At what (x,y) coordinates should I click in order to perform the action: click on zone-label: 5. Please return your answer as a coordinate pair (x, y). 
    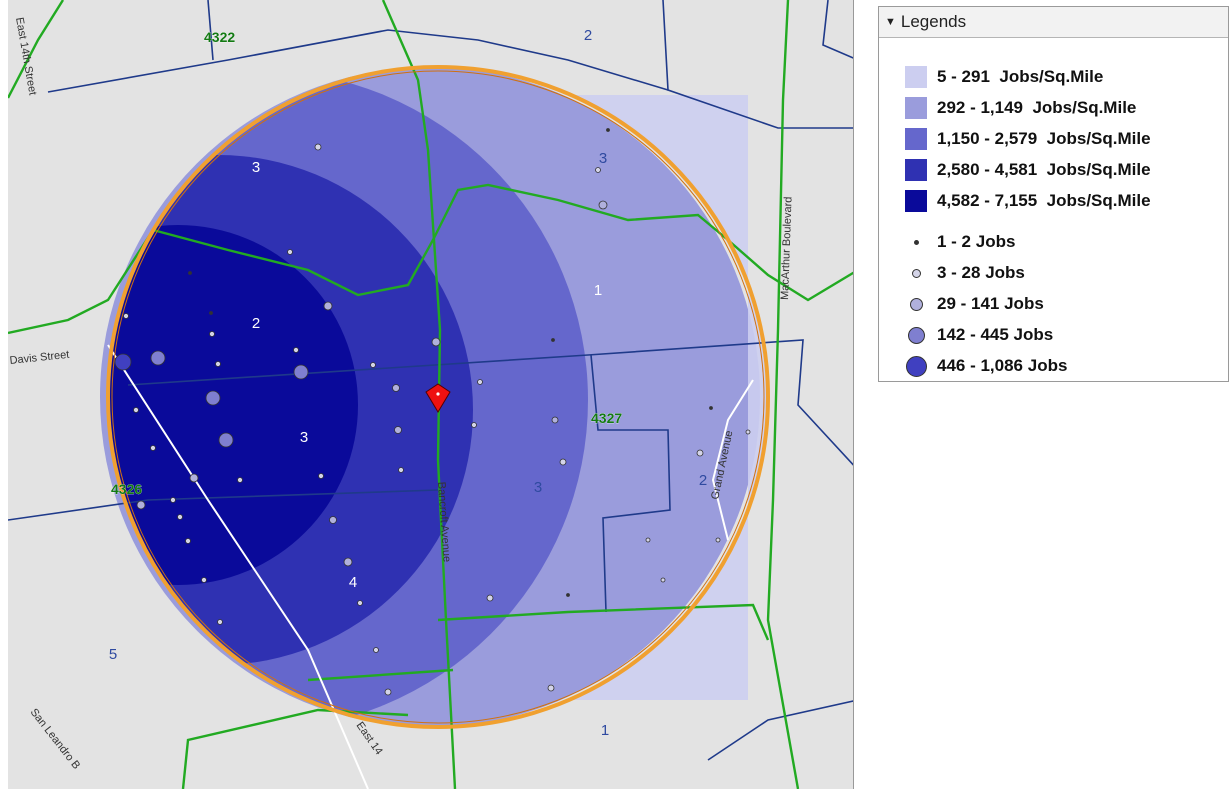
    Looking at the image, I should click on (113, 654).